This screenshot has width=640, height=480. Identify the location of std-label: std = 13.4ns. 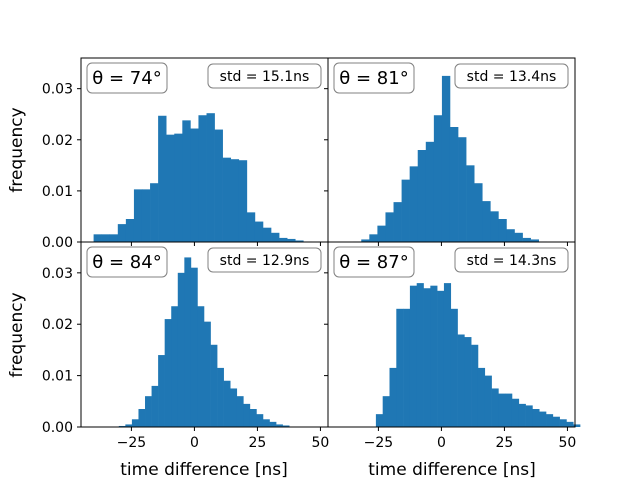
(512, 77).